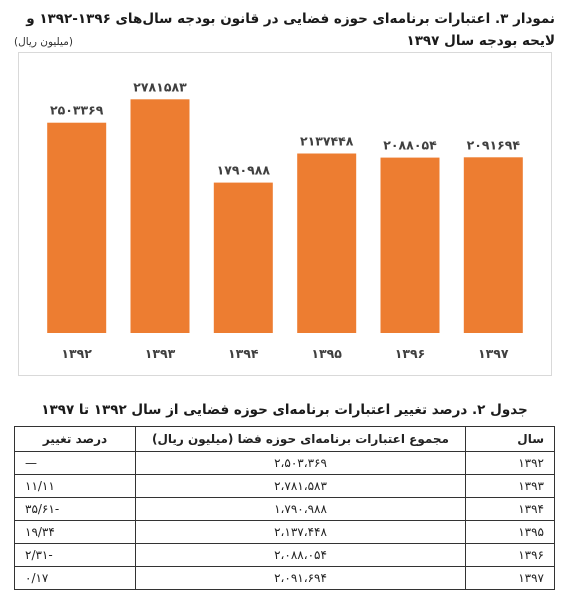 This screenshot has width=569, height=610. Describe the element at coordinates (77, 110) in the screenshot. I see `data-label-1: ۲۵۰۳۳۶۹` at that location.